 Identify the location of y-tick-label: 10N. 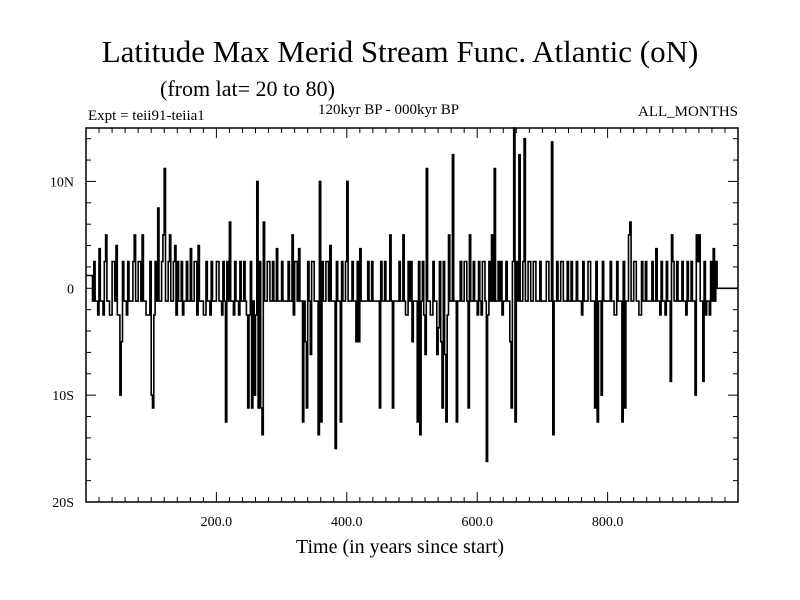
(62, 182).